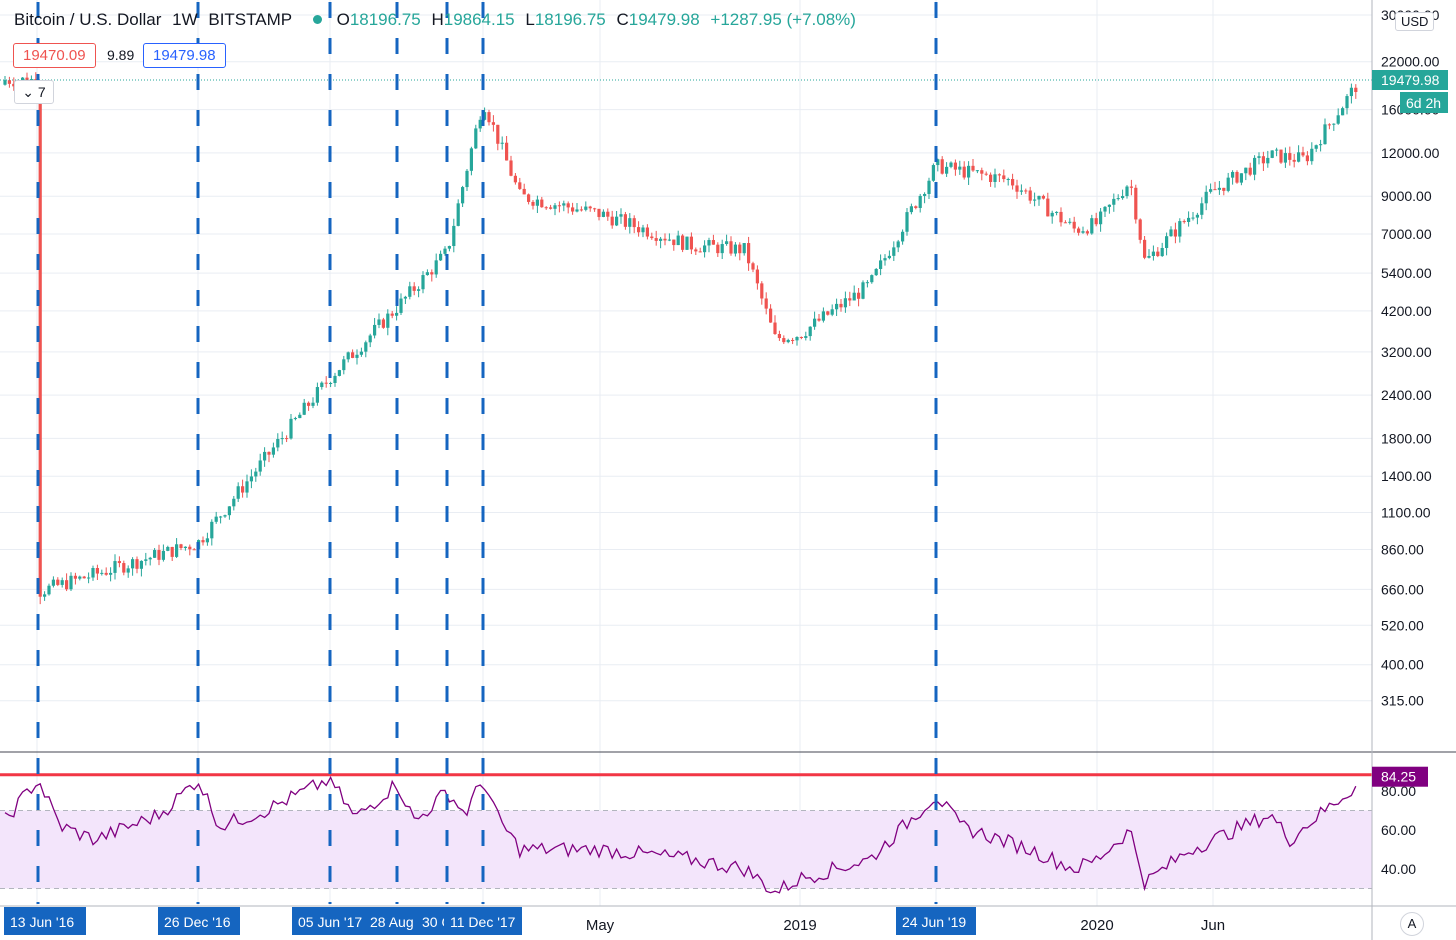  What do you see at coordinates (799, 925) in the screenshot?
I see `time-tick-label: 2019` at bounding box center [799, 925].